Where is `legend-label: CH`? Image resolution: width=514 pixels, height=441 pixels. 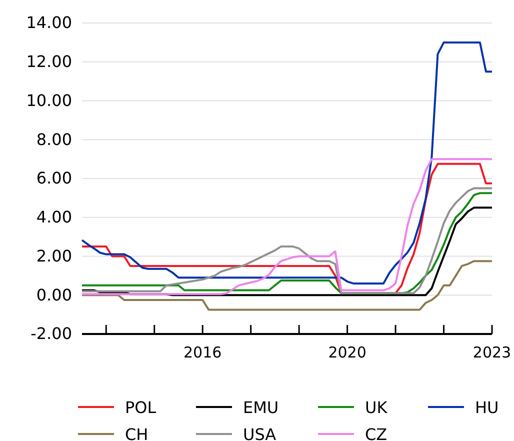
legend-label: CH is located at coordinates (136, 433).